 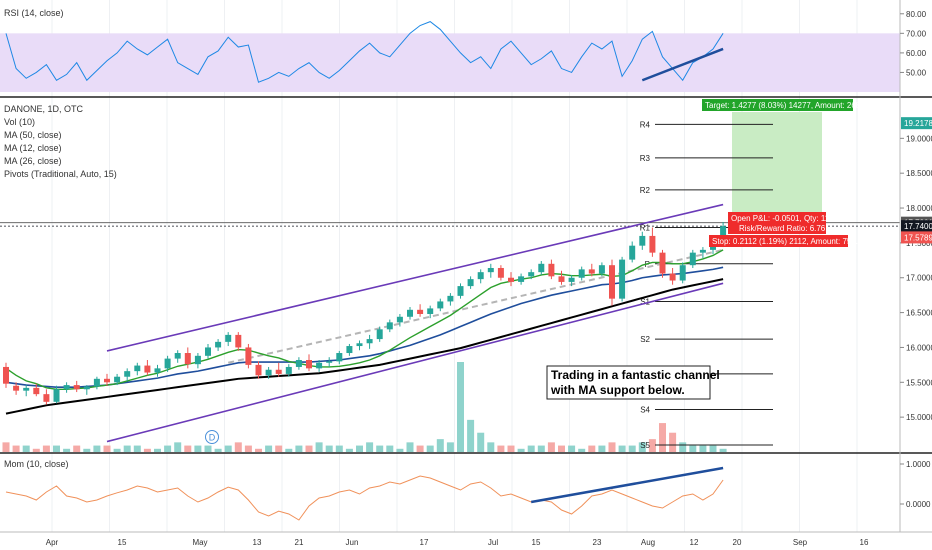 What do you see at coordinates (777, 105) in the screenshot?
I see `target-label-box` at bounding box center [777, 105].